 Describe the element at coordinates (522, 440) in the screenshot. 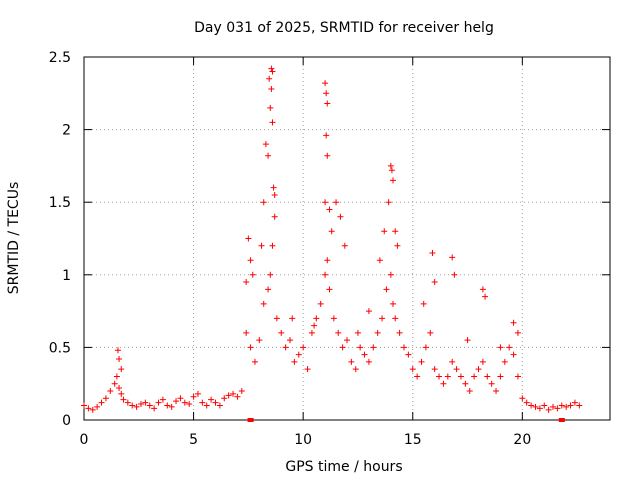

I see `x-tick-label: 20` at that location.